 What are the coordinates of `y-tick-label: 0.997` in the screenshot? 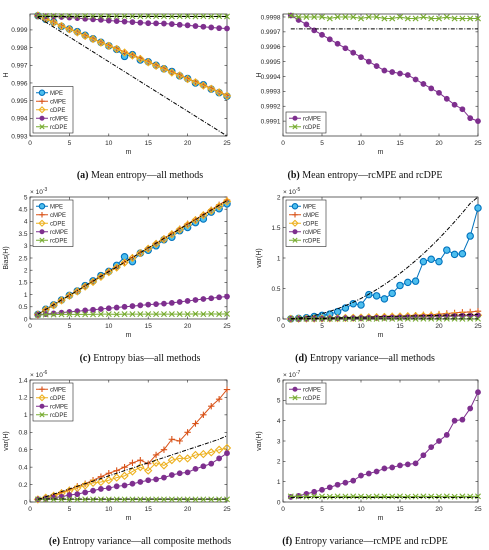 It's located at (19, 66).